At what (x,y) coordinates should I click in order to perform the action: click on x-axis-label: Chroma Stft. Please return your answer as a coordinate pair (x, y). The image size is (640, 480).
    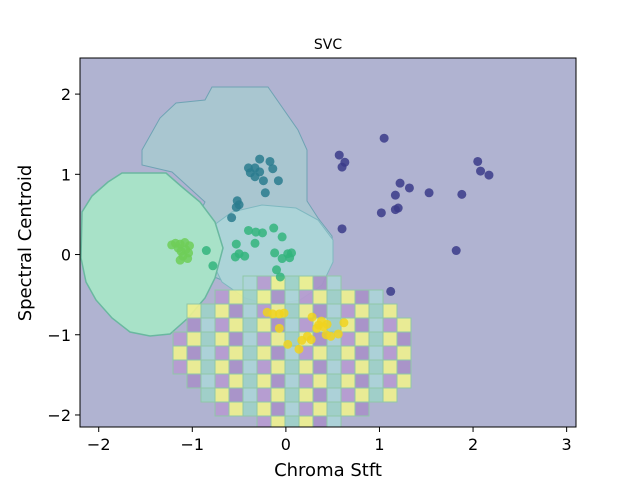
    Looking at the image, I should click on (328, 470).